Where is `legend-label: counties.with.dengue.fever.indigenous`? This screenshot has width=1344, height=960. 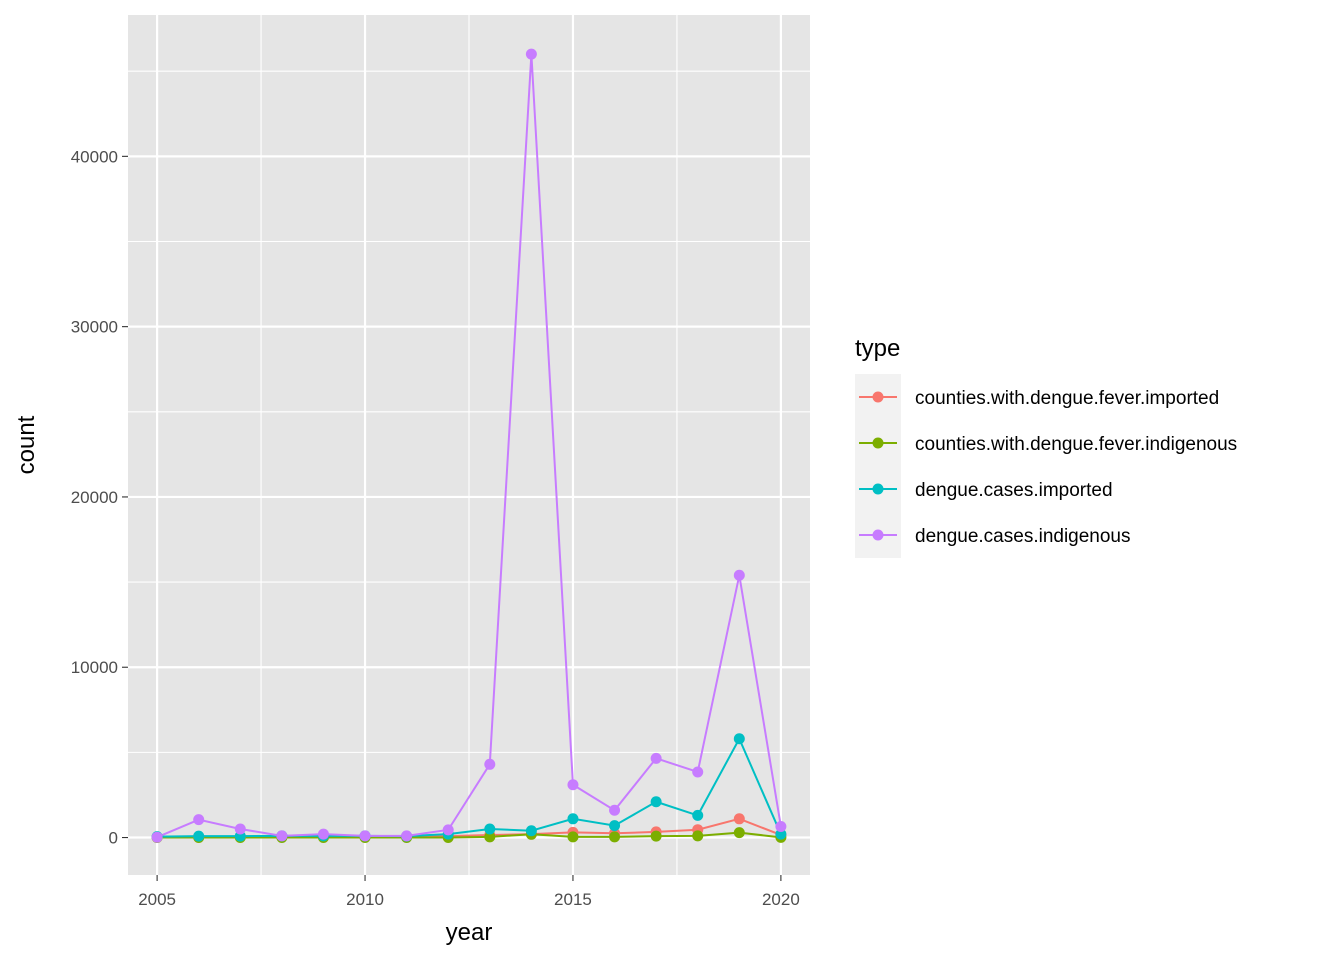
legend-label: counties.with.dengue.fever.indigenous is located at coordinates (1076, 444).